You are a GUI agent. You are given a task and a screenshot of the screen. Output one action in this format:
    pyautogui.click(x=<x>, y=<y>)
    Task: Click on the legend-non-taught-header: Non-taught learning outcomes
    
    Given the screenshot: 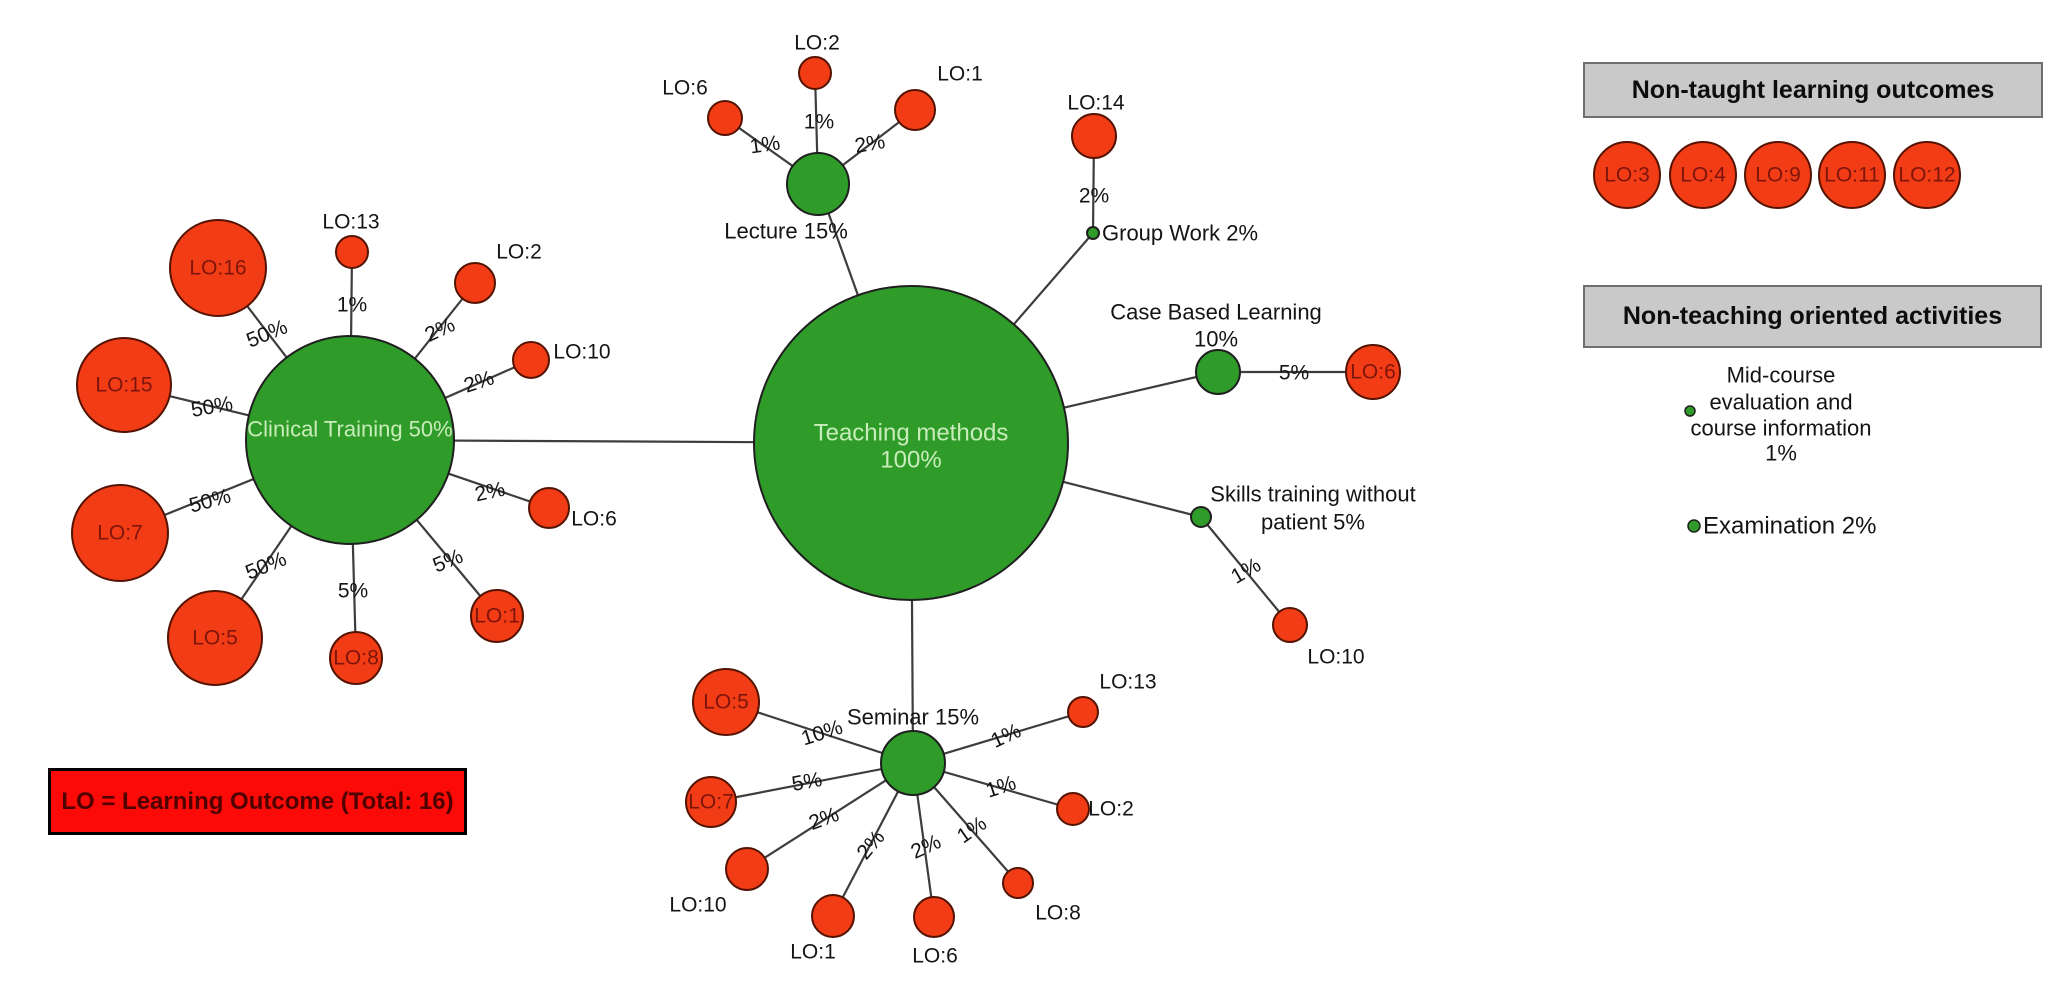 What is the action you would take?
    pyautogui.click(x=1813, y=90)
    